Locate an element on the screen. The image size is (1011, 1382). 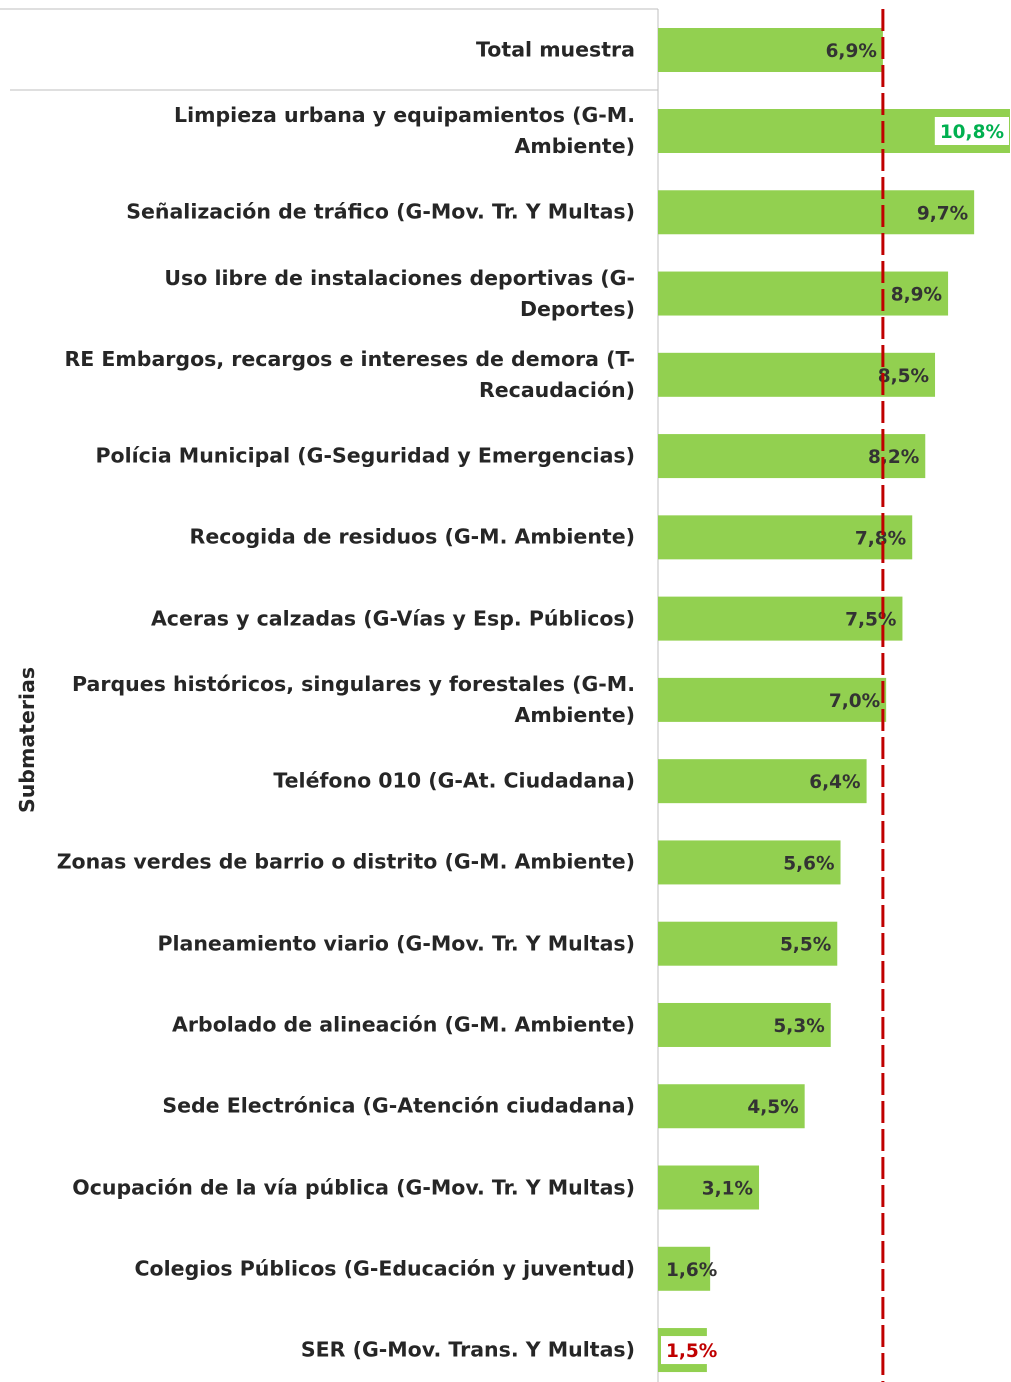
value-label: 8,9% is located at coordinates (916, 295).